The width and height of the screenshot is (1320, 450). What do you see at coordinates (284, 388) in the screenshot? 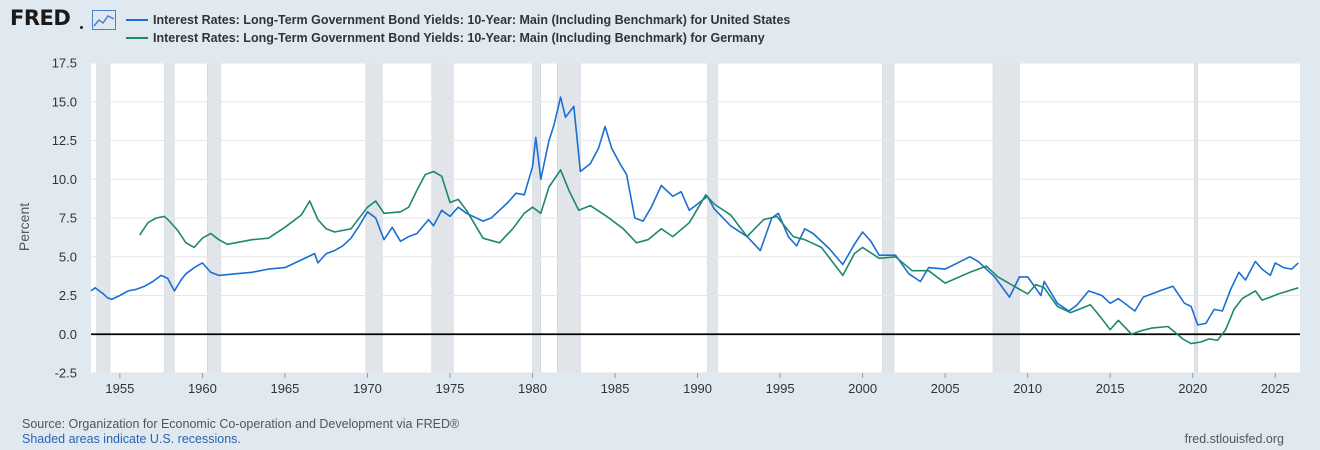
I see `x-tick-label: 1965` at bounding box center [284, 388].